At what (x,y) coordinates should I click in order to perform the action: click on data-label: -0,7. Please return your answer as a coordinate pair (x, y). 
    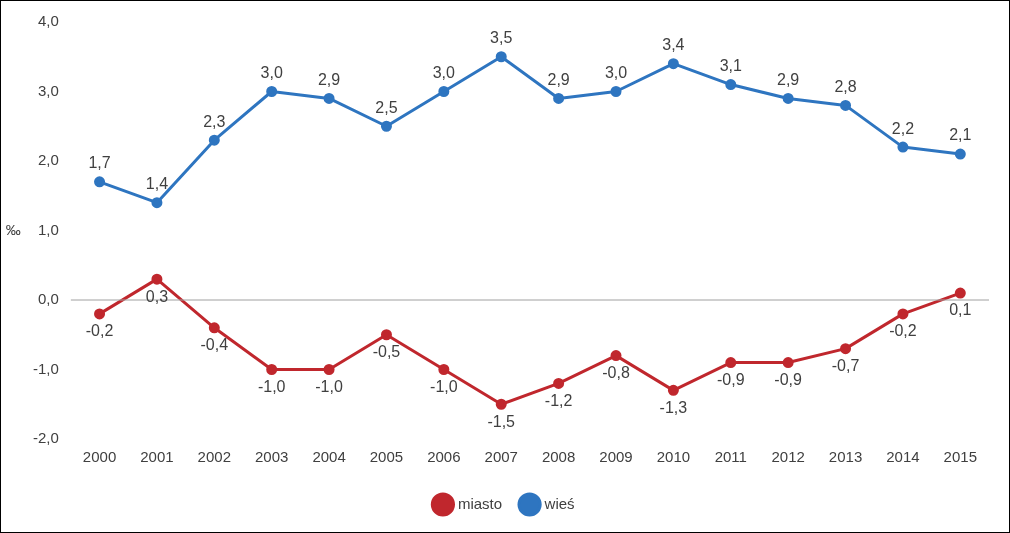
    Looking at the image, I should click on (845, 366).